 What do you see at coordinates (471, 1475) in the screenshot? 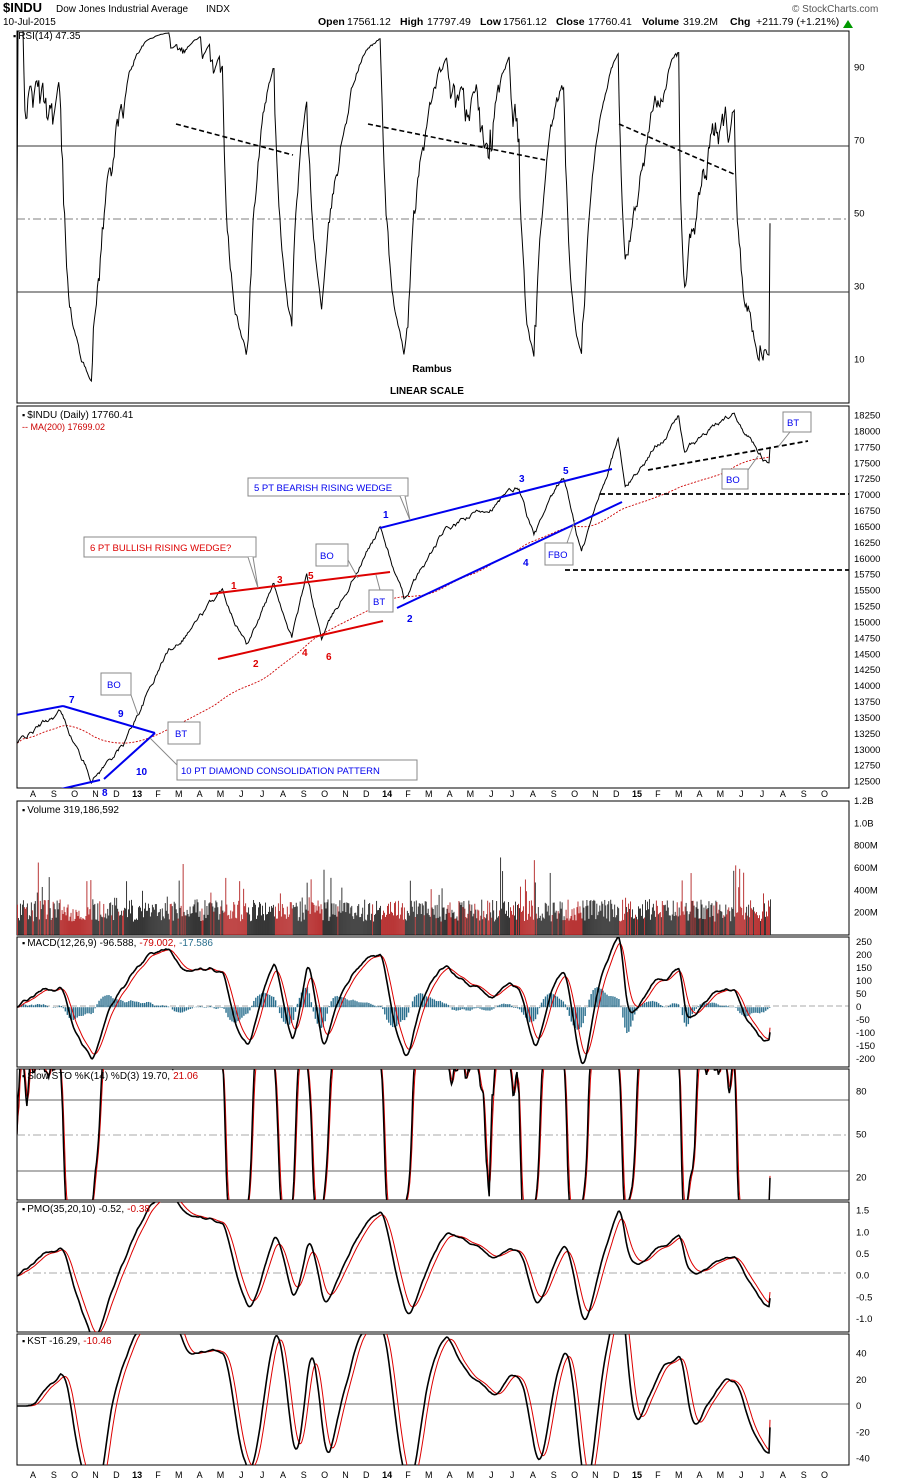
I see `month-tick-label: M` at bounding box center [471, 1475].